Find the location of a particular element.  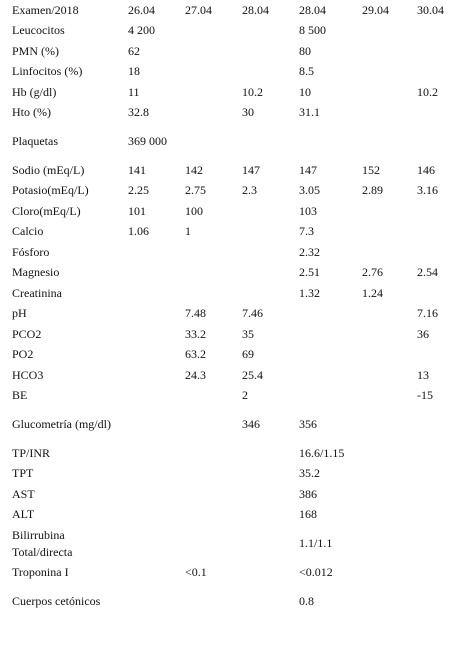

row-label: Hto (%) is located at coordinates (31, 112).